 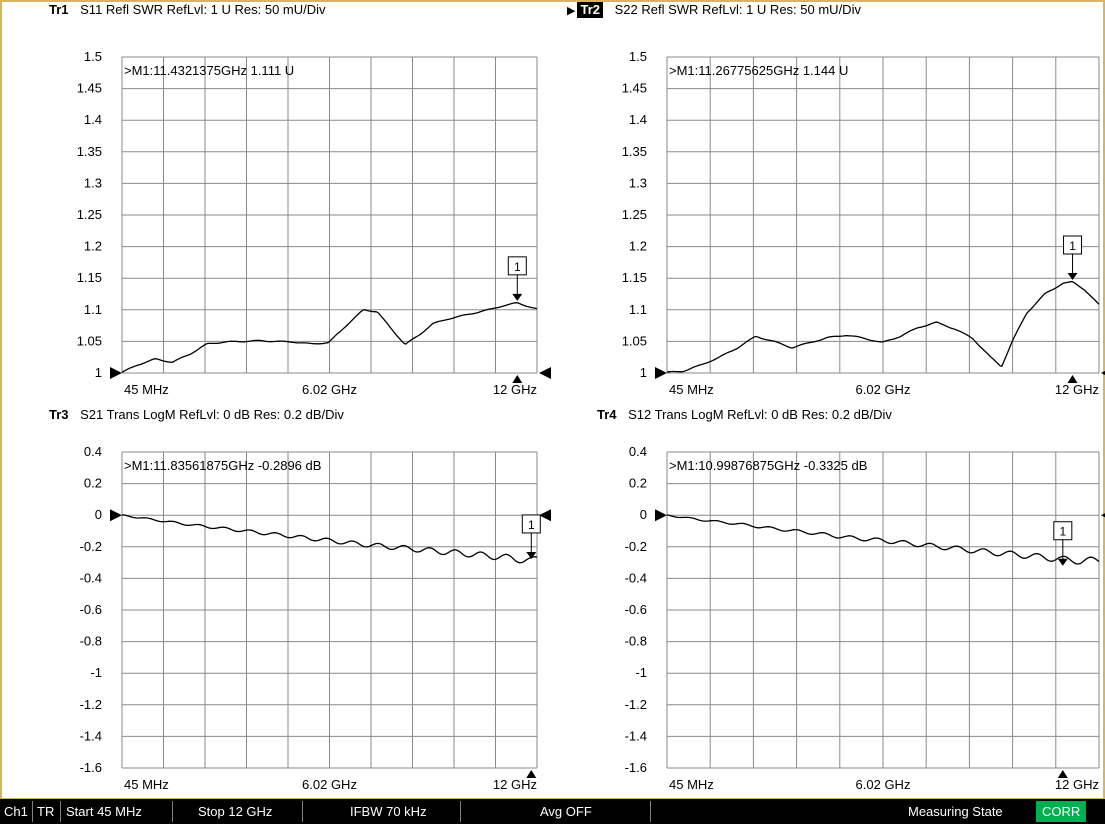 What do you see at coordinates (46, 811) in the screenshot?
I see `mode-indicator: TR` at bounding box center [46, 811].